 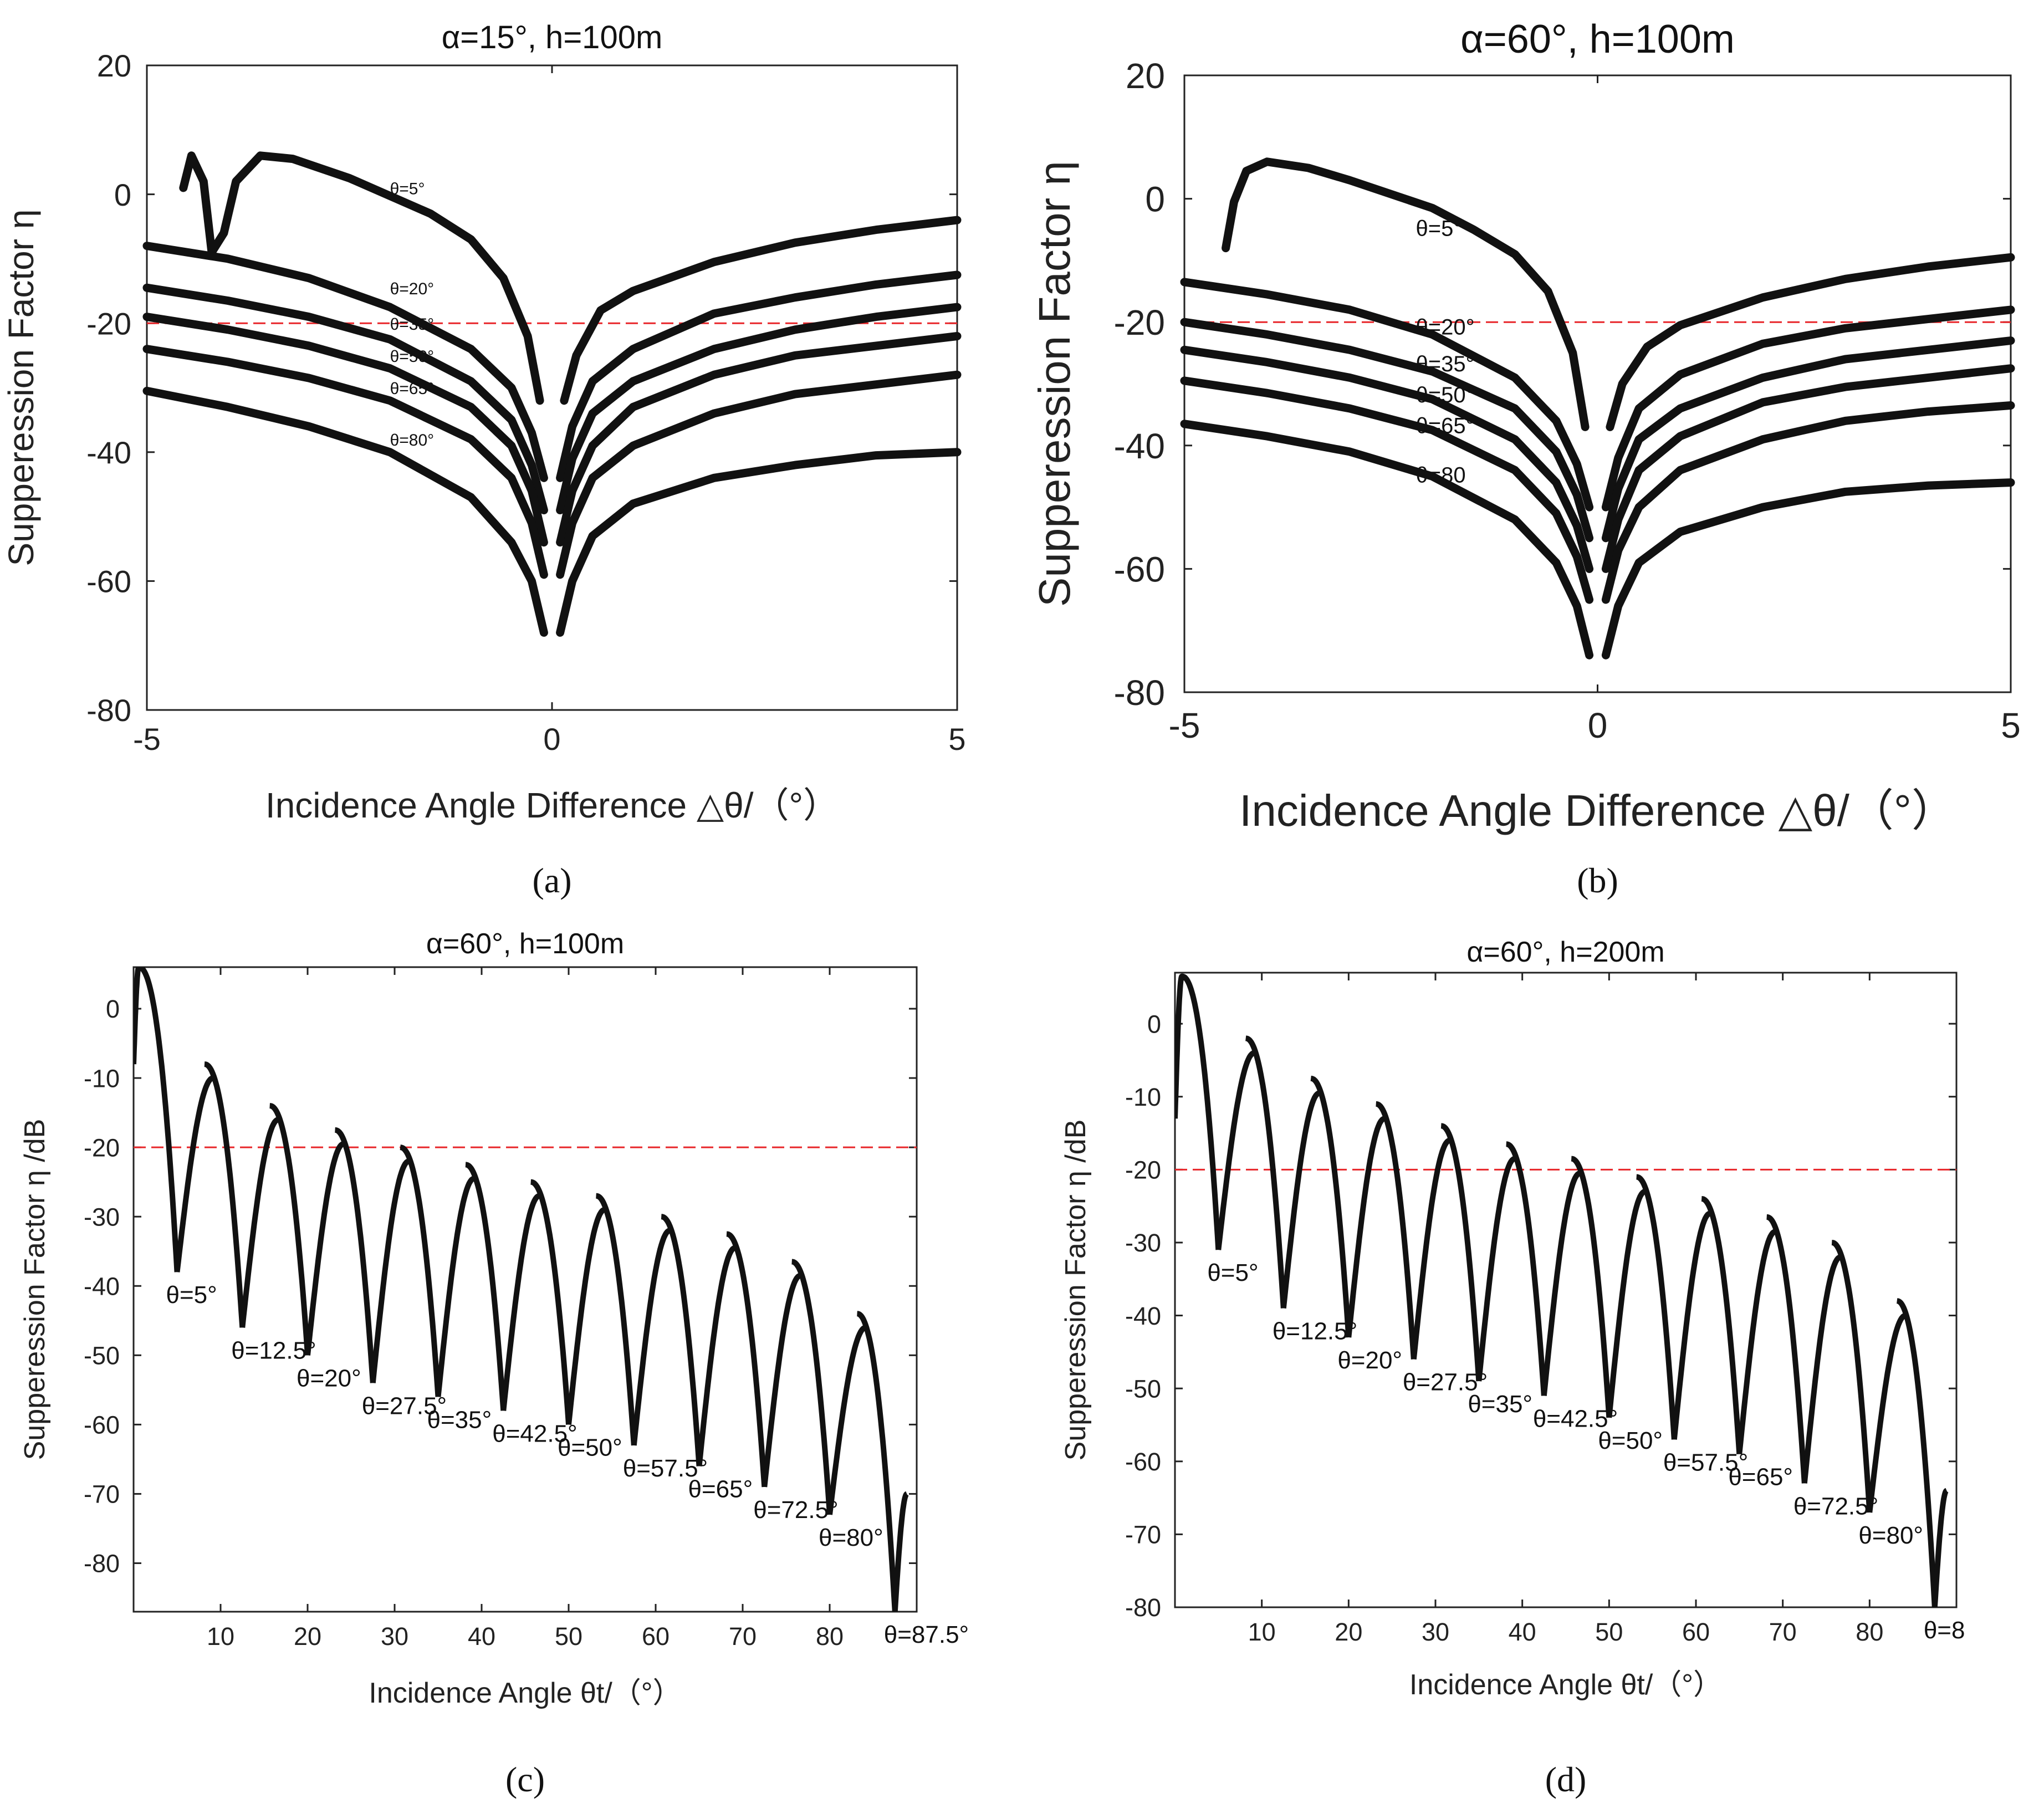 I want to click on null-label: θ=87.5°, so click(x=926, y=1635).